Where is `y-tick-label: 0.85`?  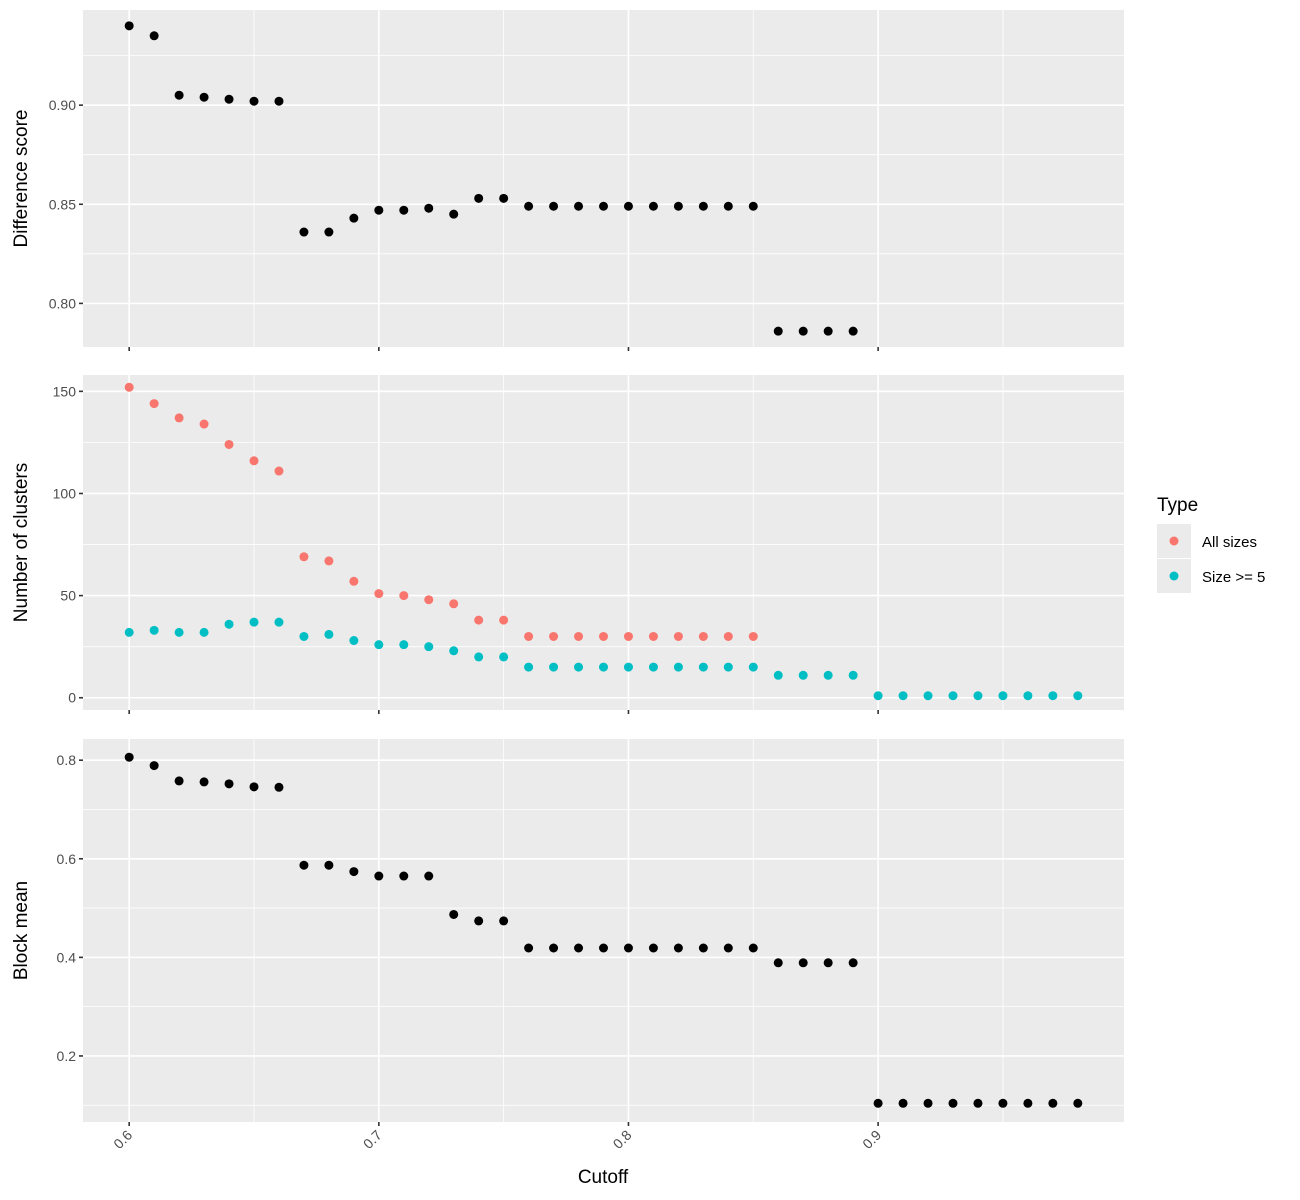 y-tick-label: 0.85 is located at coordinates (62, 204).